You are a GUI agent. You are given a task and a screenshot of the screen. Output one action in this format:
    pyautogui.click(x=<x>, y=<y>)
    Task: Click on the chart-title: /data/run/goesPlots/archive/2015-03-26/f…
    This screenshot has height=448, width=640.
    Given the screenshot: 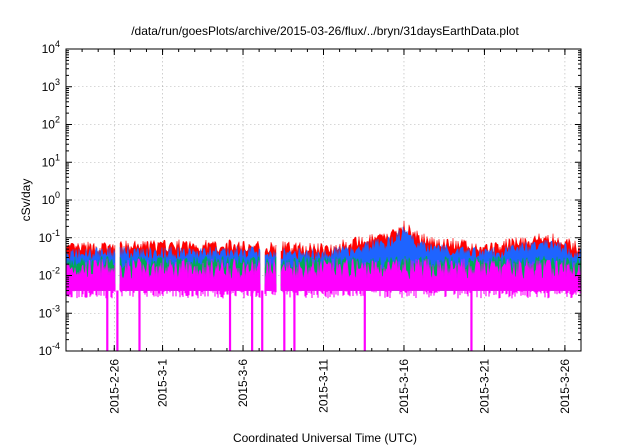 What is the action you would take?
    pyautogui.click(x=325, y=31)
    